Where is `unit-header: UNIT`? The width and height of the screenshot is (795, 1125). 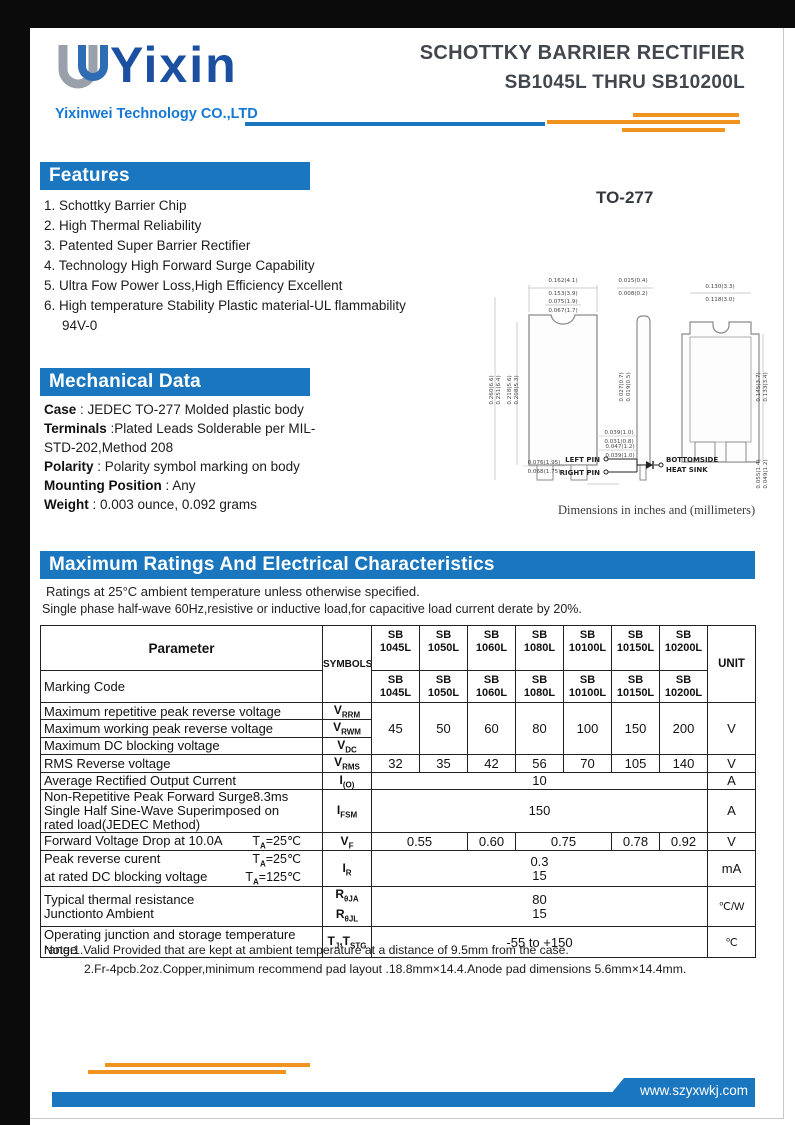 unit-header: UNIT is located at coordinates (731, 664).